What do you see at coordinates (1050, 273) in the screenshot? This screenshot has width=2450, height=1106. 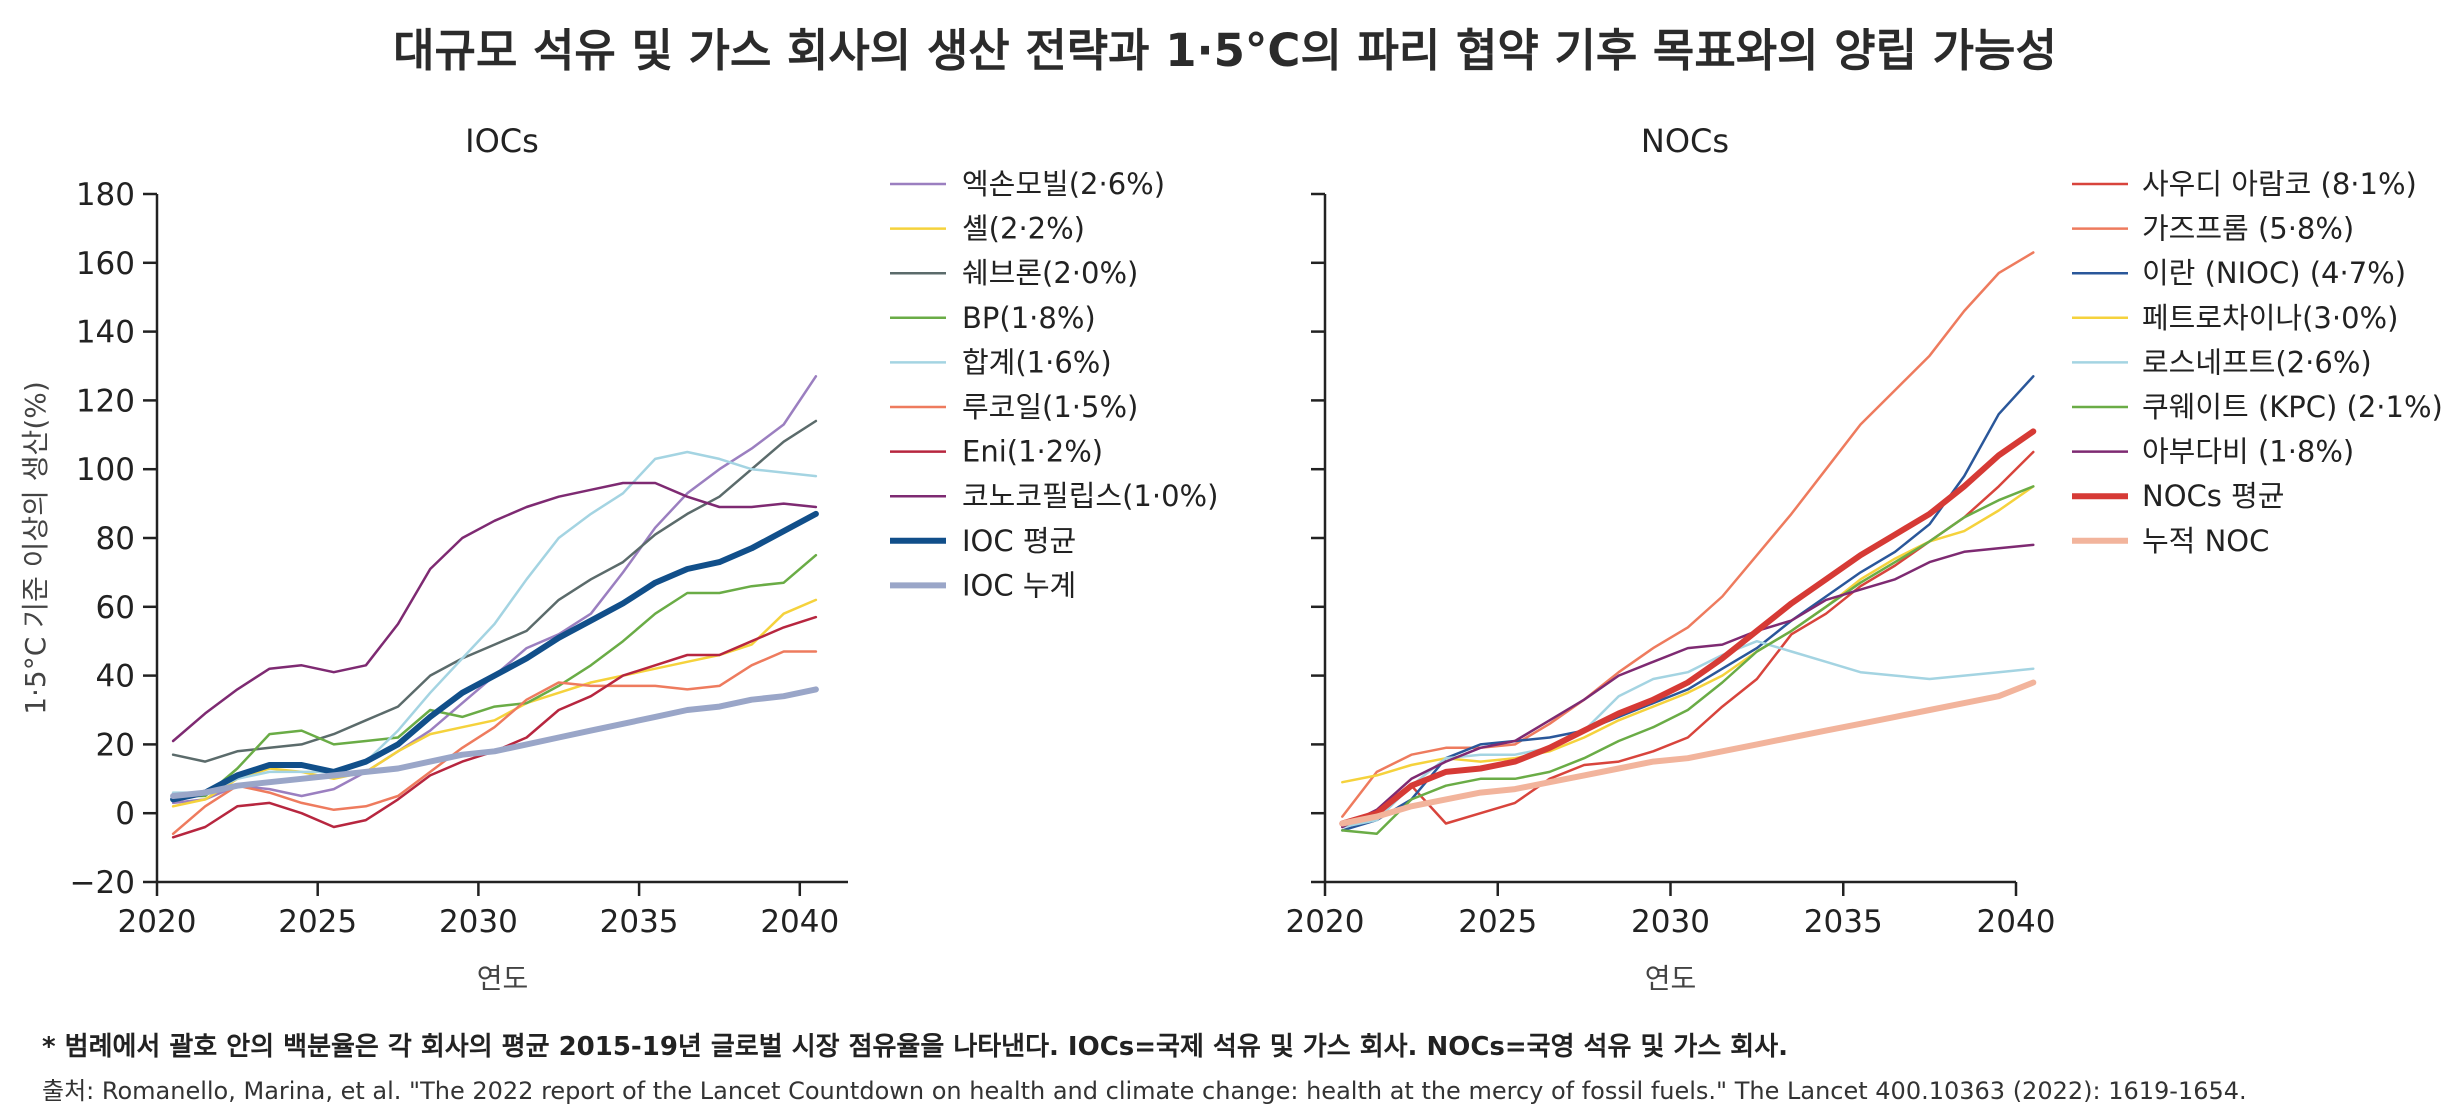 I see `ioc-legend-label-2: 쉐브론(2·0%)` at bounding box center [1050, 273].